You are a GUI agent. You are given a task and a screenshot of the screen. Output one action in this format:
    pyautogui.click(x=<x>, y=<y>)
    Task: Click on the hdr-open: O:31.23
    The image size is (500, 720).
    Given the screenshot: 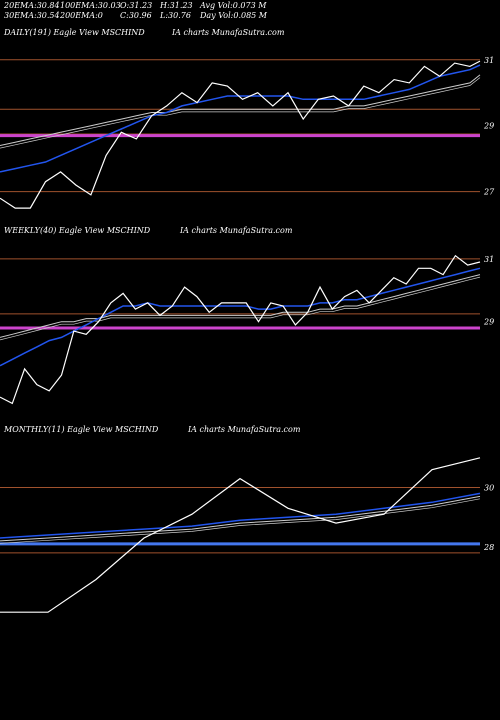 What is the action you would take?
    pyautogui.click(x=136, y=5)
    